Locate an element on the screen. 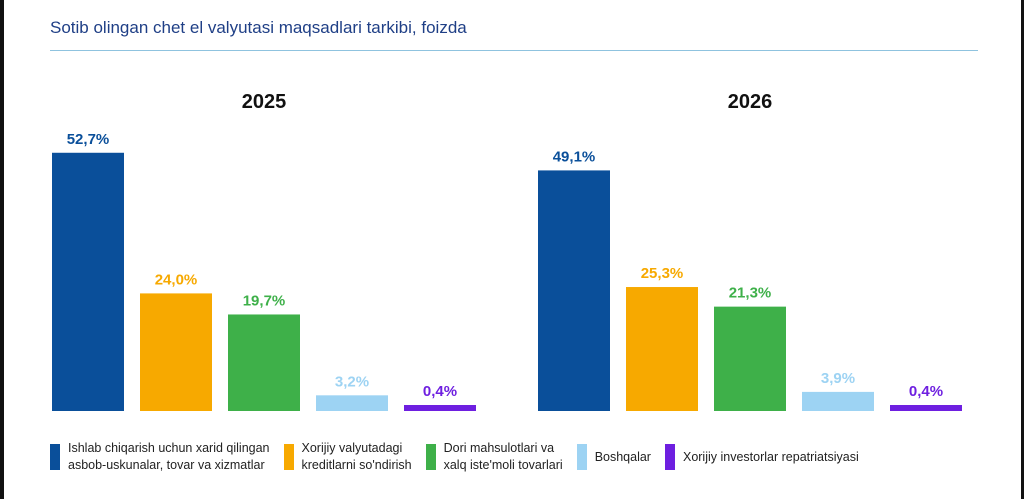  data-label-2025-4: 3,2% is located at coordinates (352, 381).